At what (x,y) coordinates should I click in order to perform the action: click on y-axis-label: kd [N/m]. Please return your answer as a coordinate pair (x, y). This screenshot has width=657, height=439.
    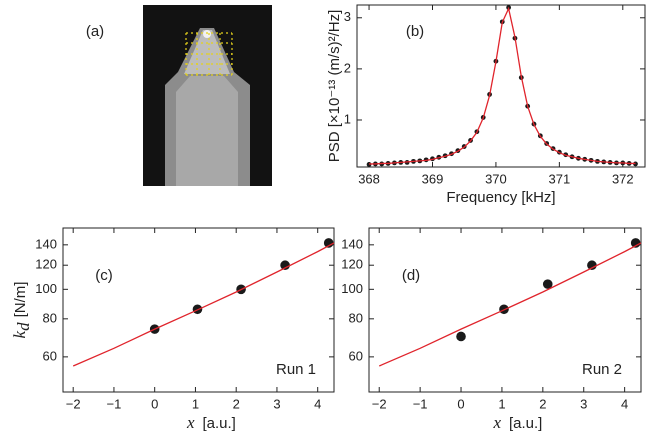
    Looking at the image, I should click on (21, 310).